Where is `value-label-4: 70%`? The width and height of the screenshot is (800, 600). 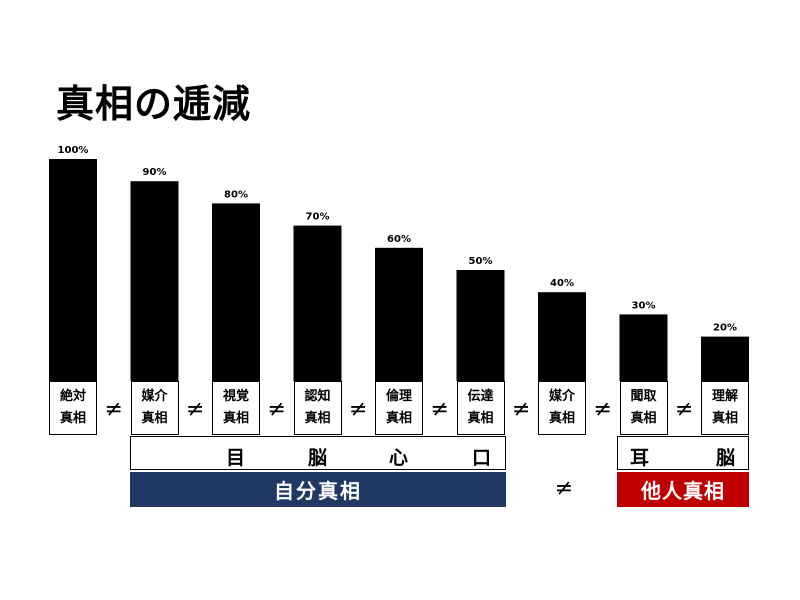
value-label-4: 70% is located at coordinates (318, 217).